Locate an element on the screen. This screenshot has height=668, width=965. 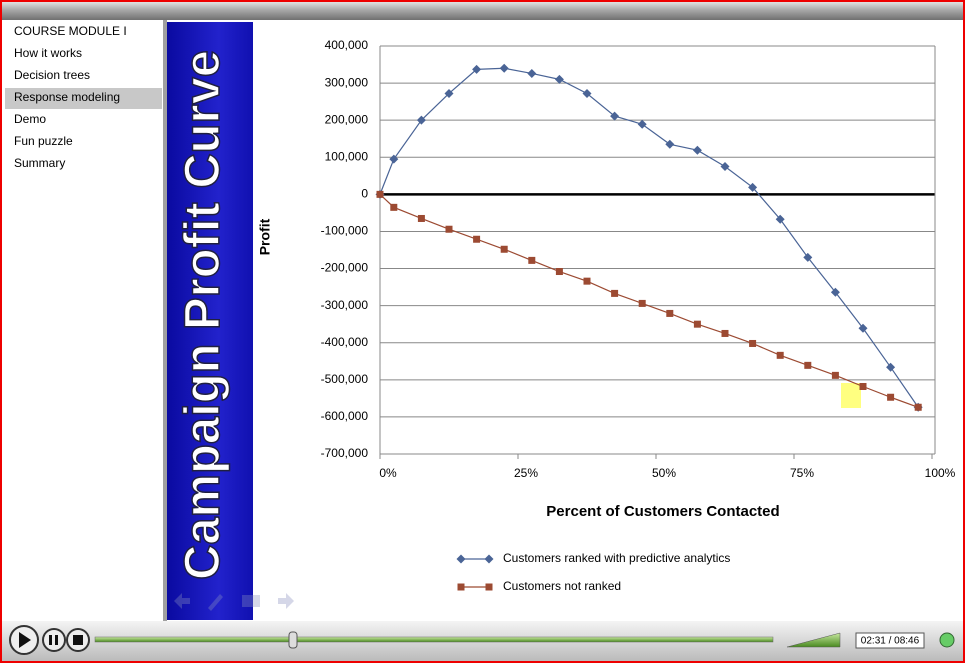
x-tick-label: 50% is located at coordinates (664, 473).